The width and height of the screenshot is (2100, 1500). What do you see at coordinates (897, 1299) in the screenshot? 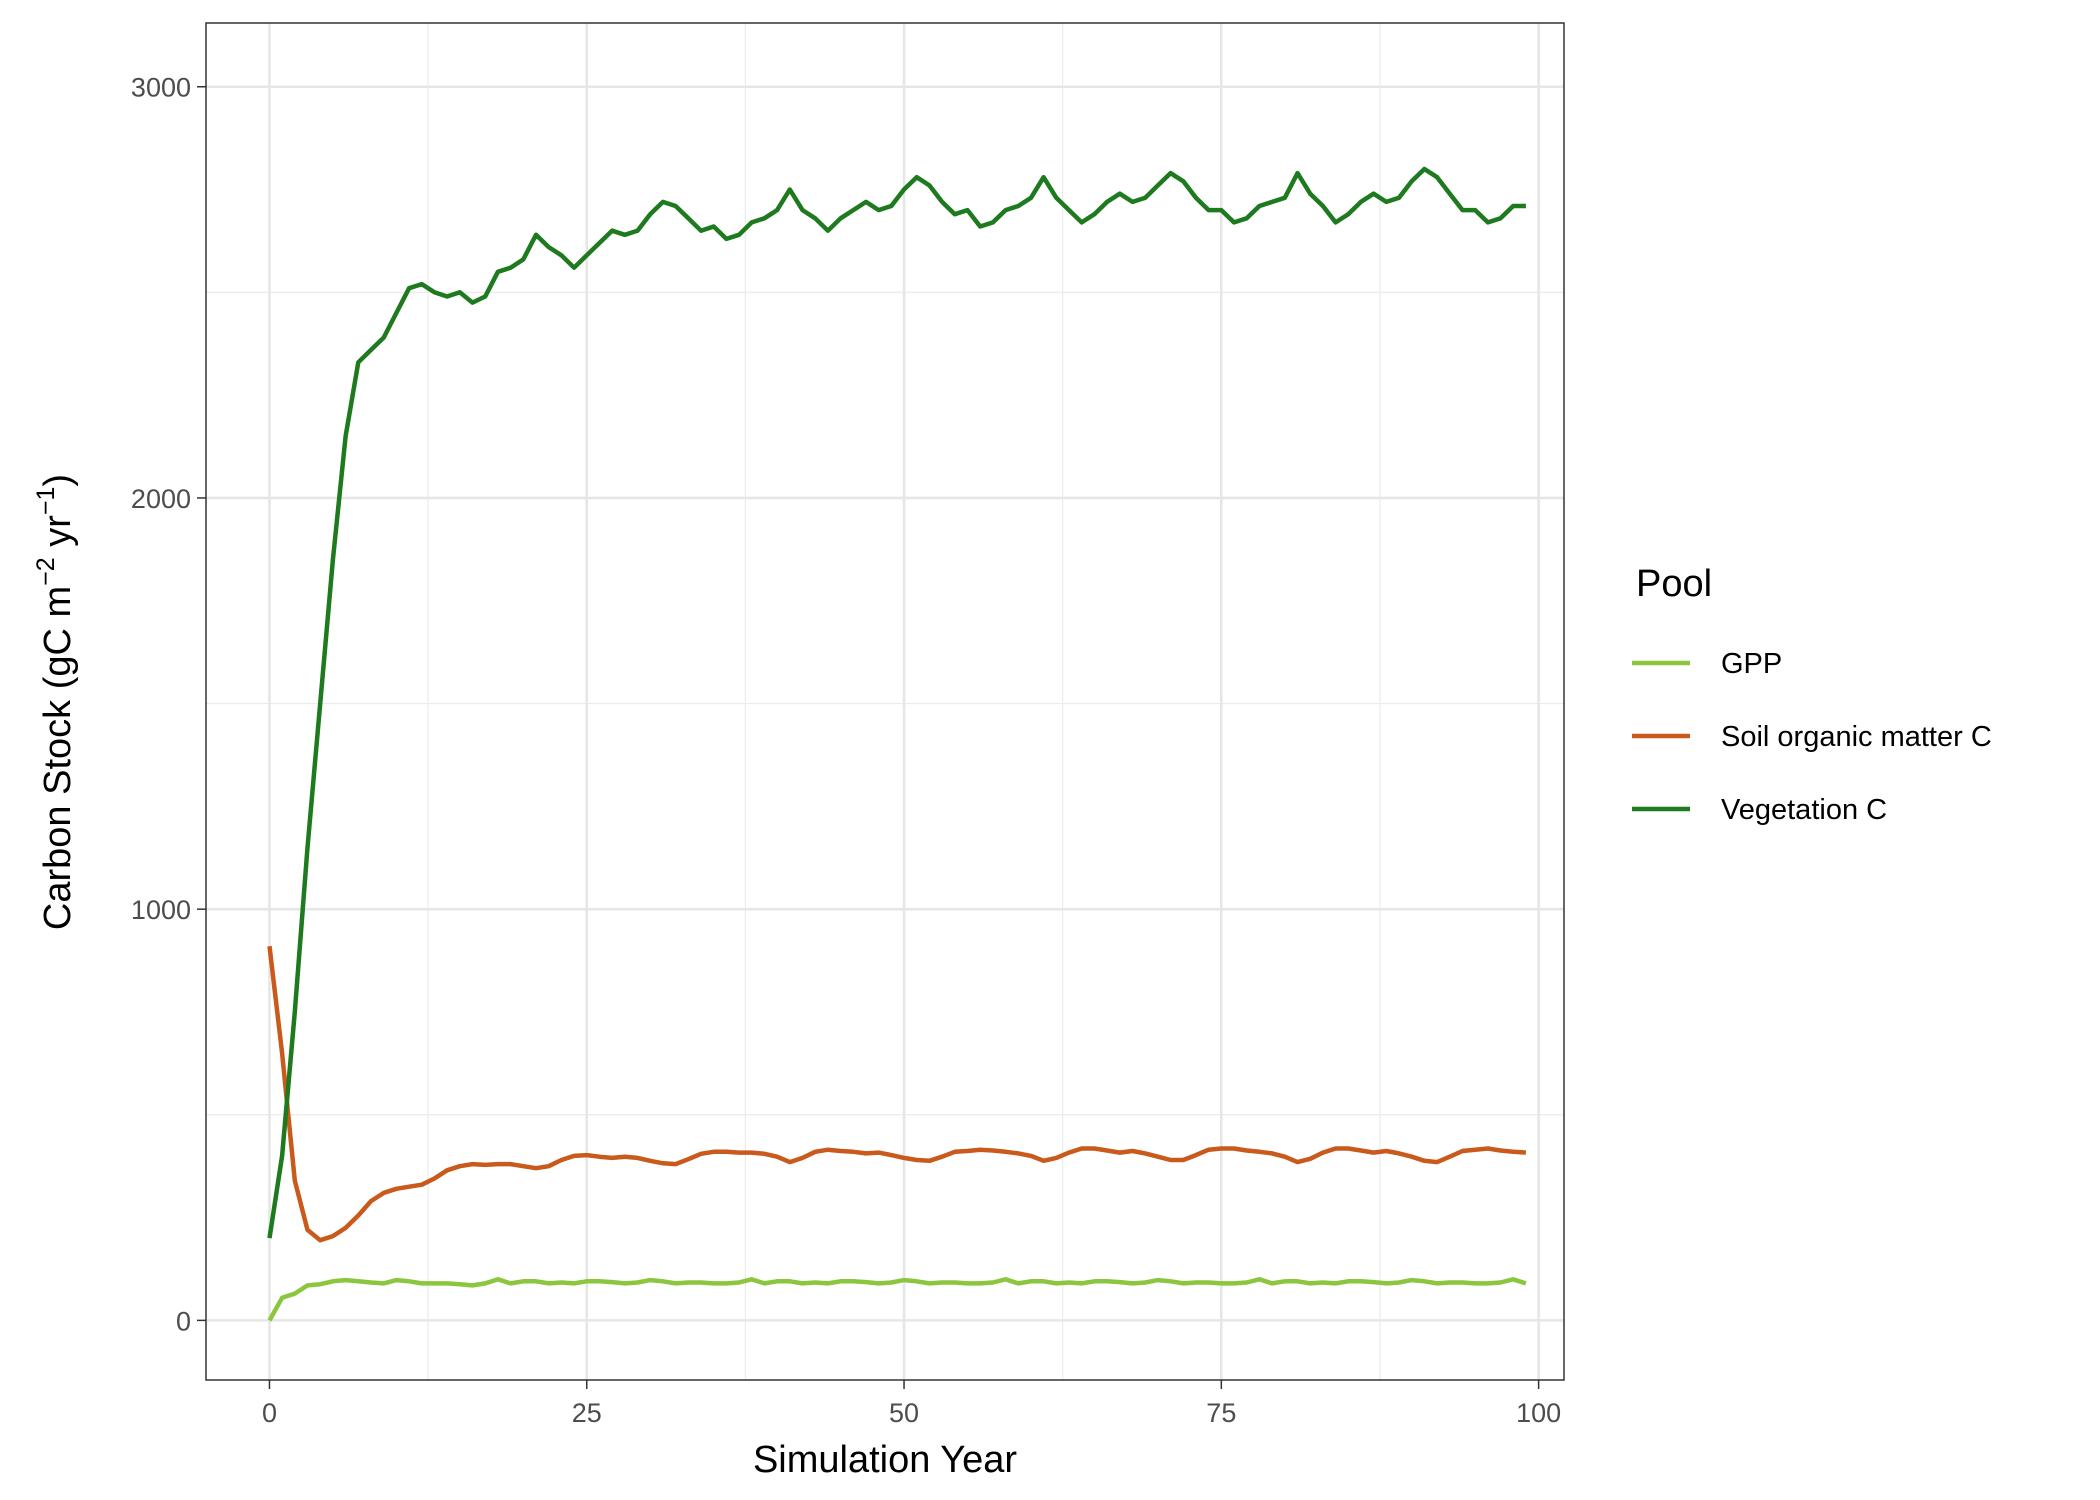
I see `series-line-gpp` at bounding box center [897, 1299].